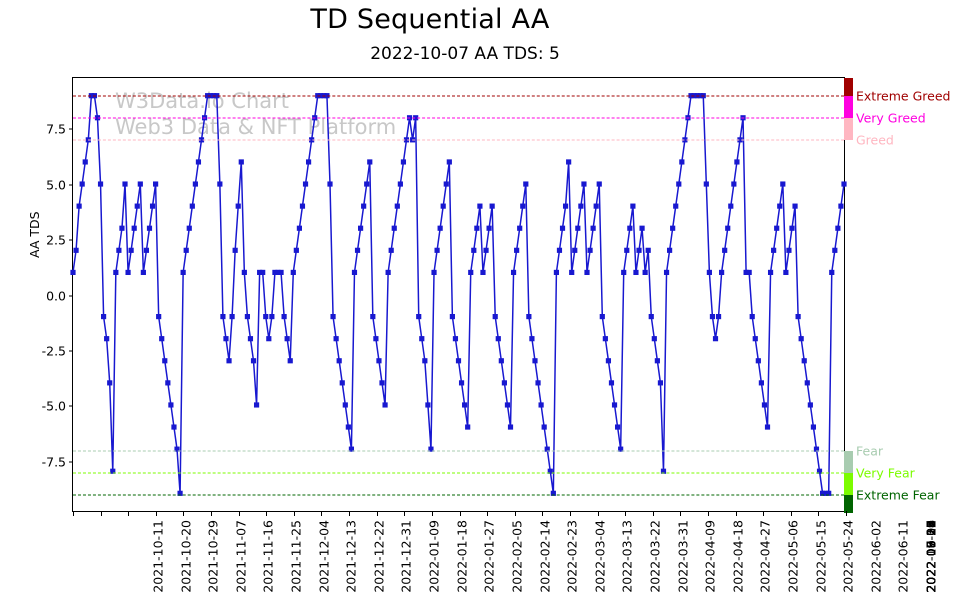 The image size is (967, 614). What do you see at coordinates (600, 556) in the screenshot?
I see `x-axis-tick-label: 2022-03-04` at bounding box center [600, 556].